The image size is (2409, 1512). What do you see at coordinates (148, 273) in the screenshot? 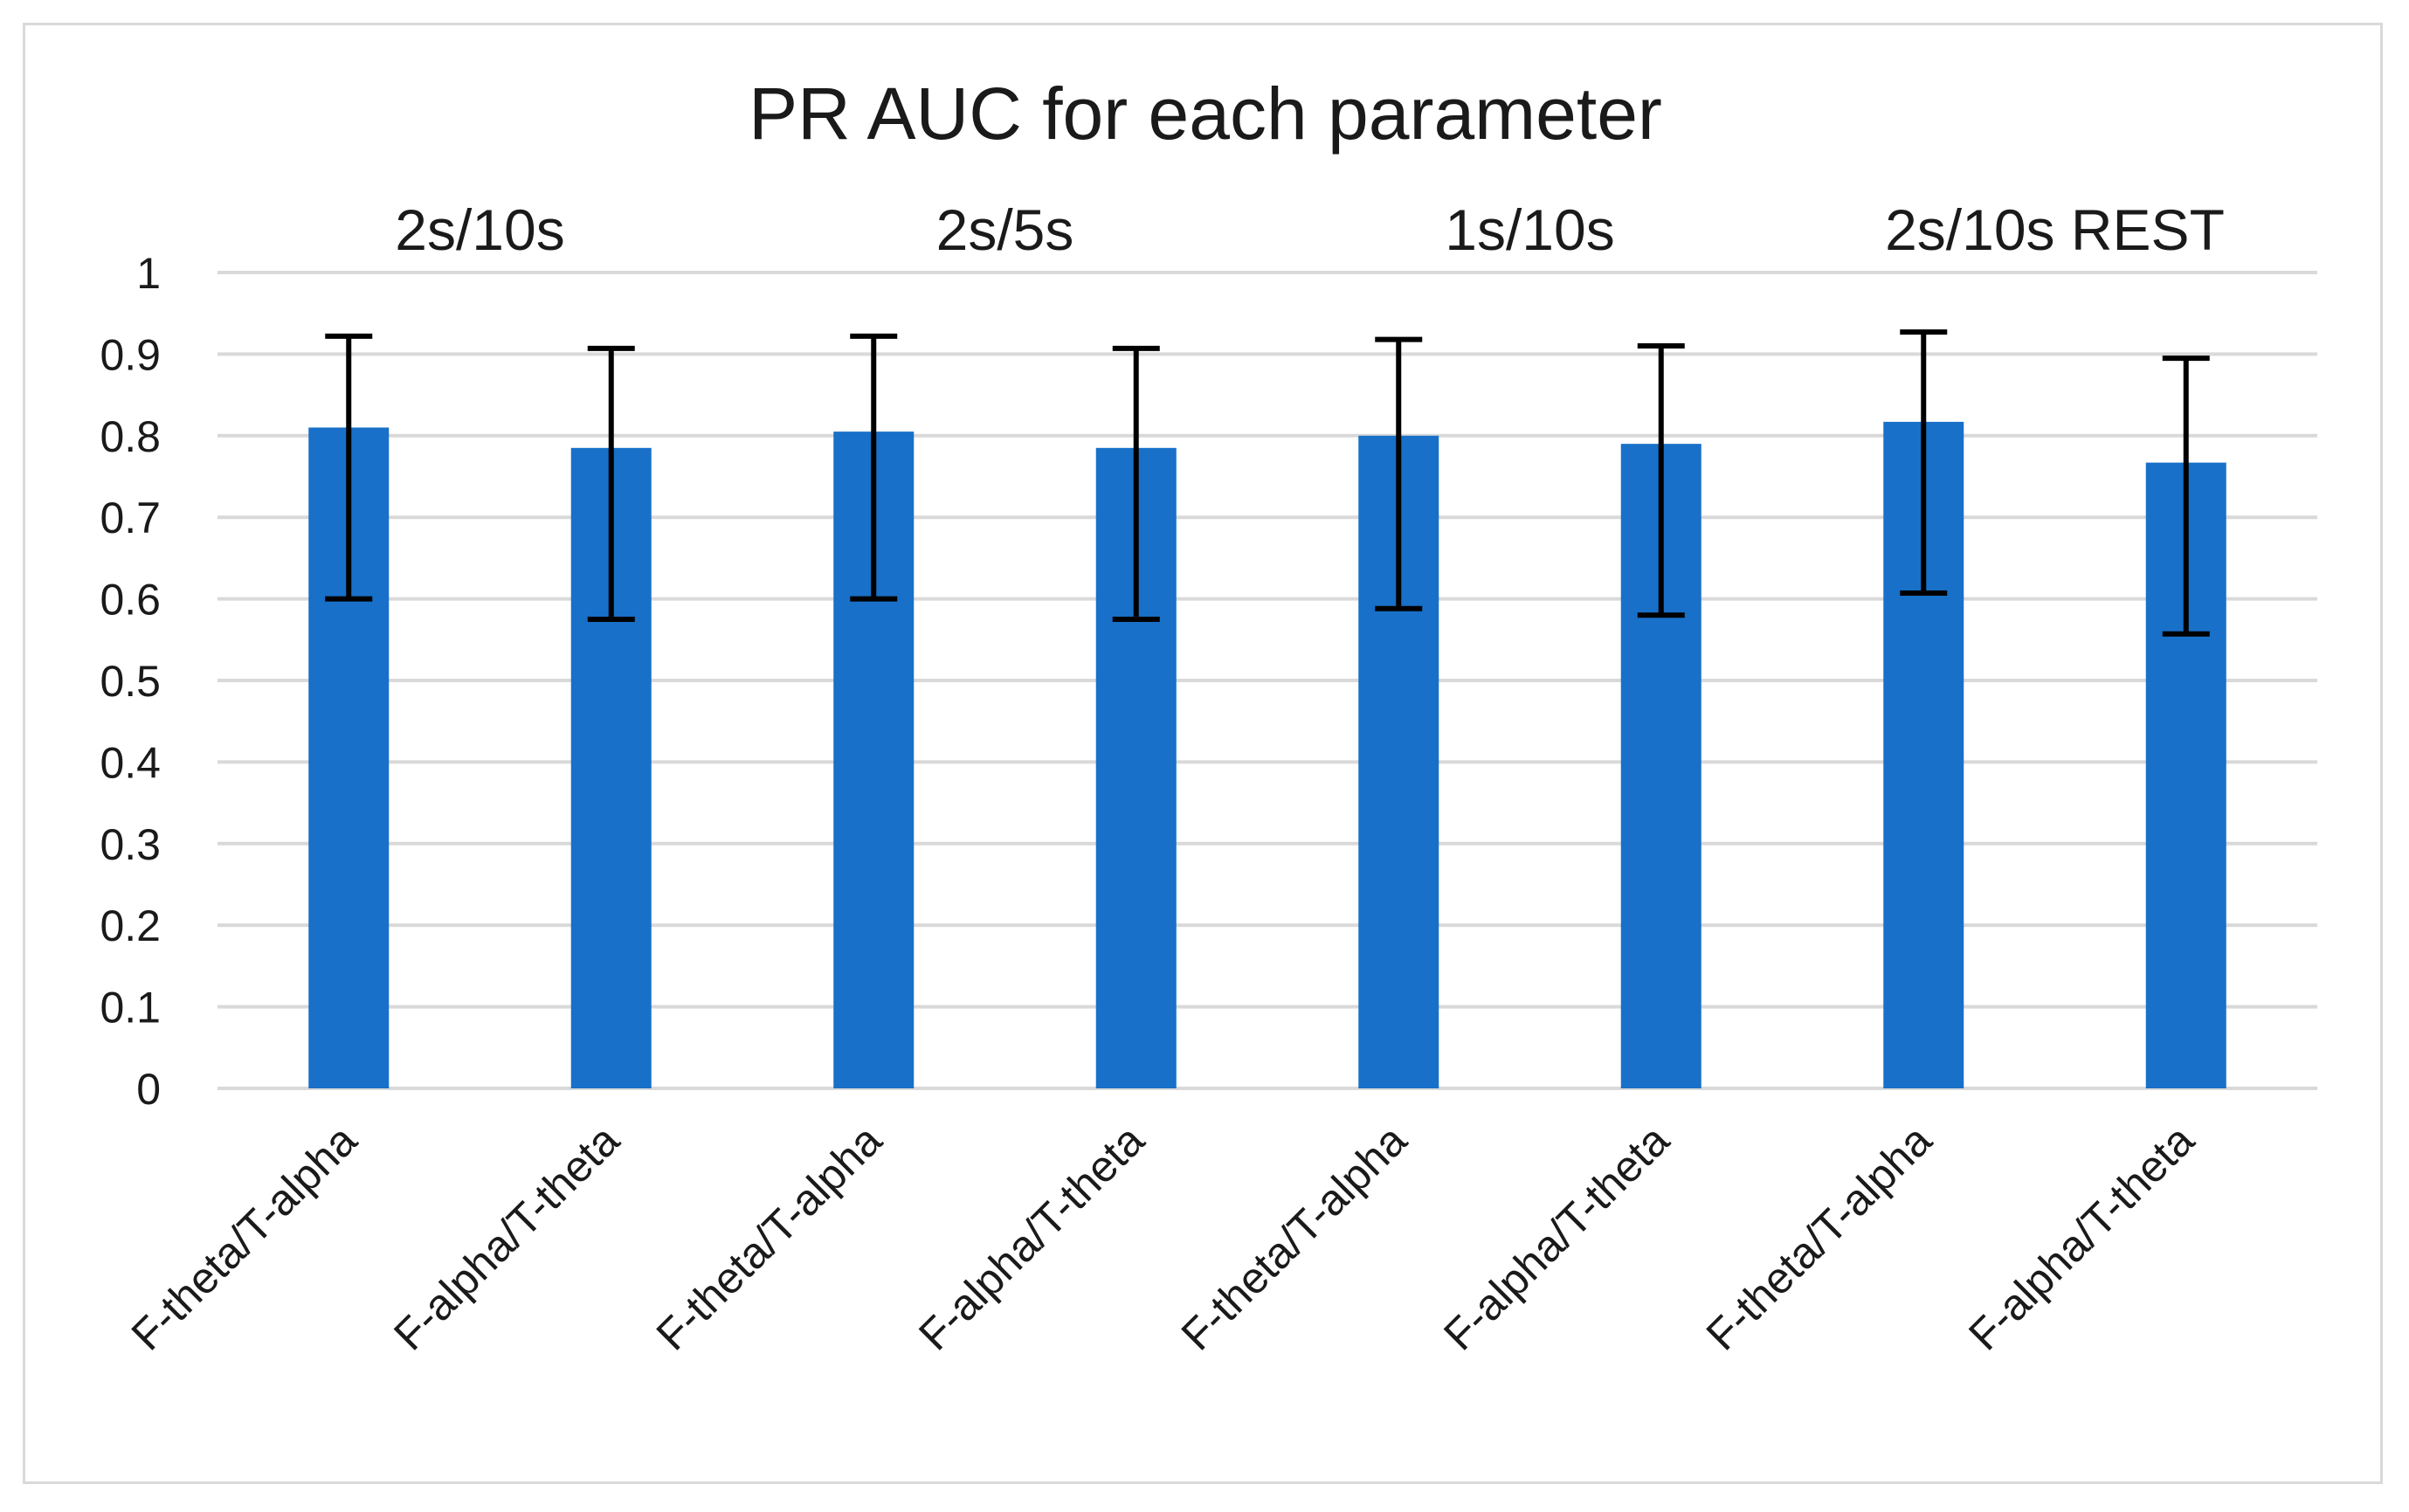
I see `y-tick-label: 1` at bounding box center [148, 273].